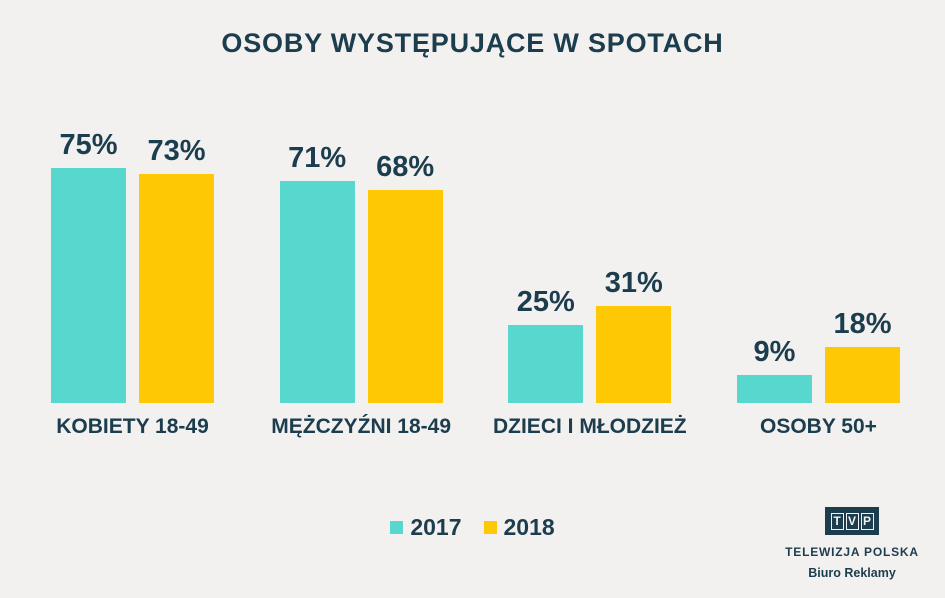  I want to click on legend-item-2018: 2018, so click(519, 527).